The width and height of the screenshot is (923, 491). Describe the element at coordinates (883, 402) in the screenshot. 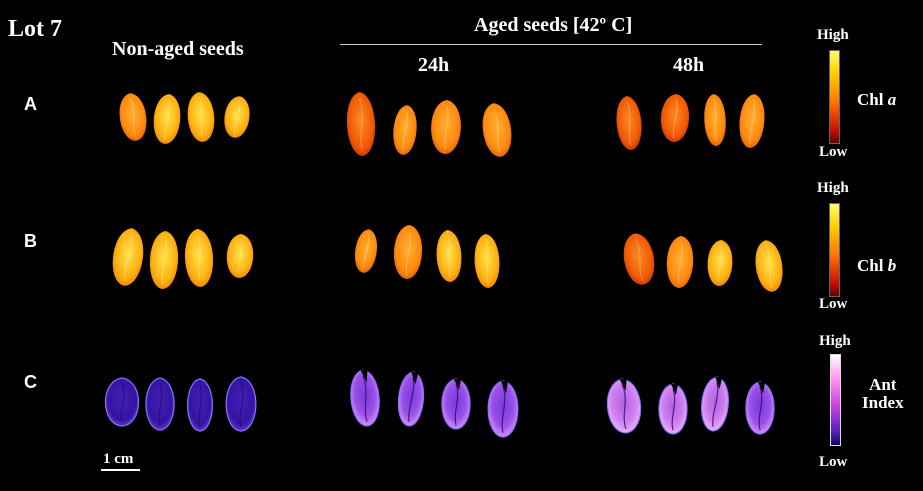

I see `ant-line2: Index` at that location.